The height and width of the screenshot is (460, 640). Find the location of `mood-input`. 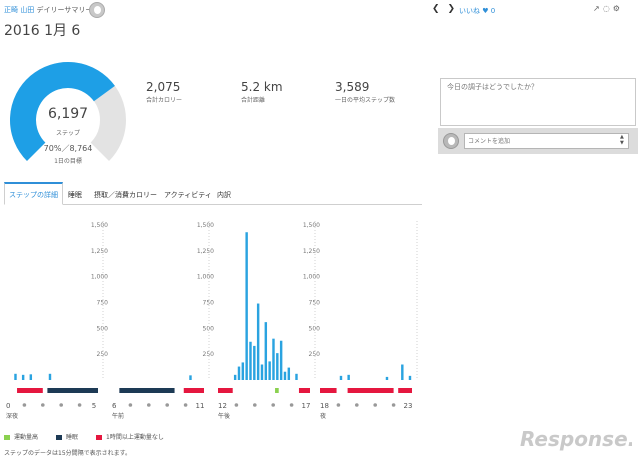

mood-input is located at coordinates (538, 87).